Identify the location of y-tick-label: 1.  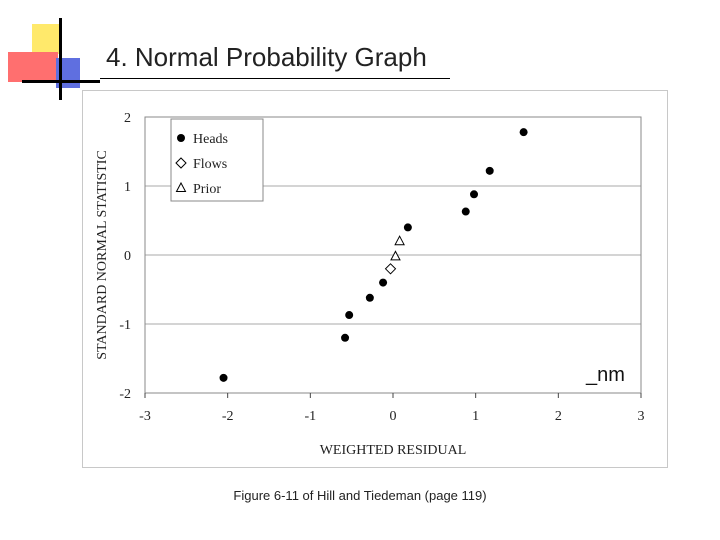
(127, 187).